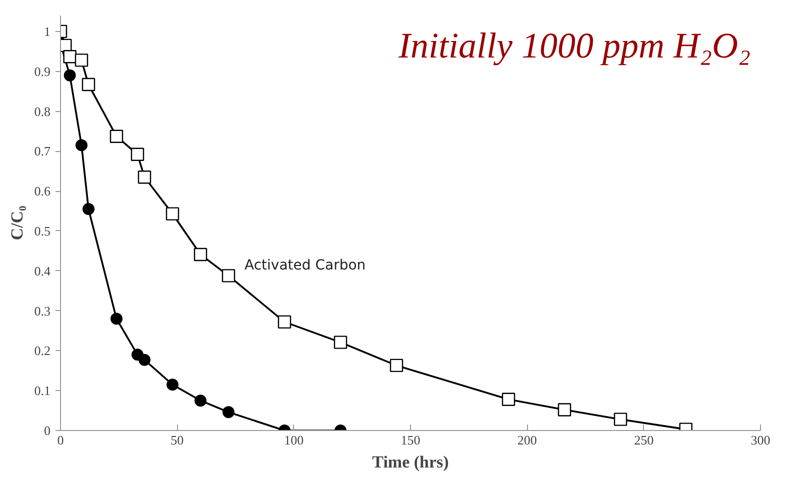 Image resolution: width=801 pixels, height=487 pixels. Describe the element at coordinates (305, 266) in the screenshot. I see `series-label: Activated Carbon` at that location.